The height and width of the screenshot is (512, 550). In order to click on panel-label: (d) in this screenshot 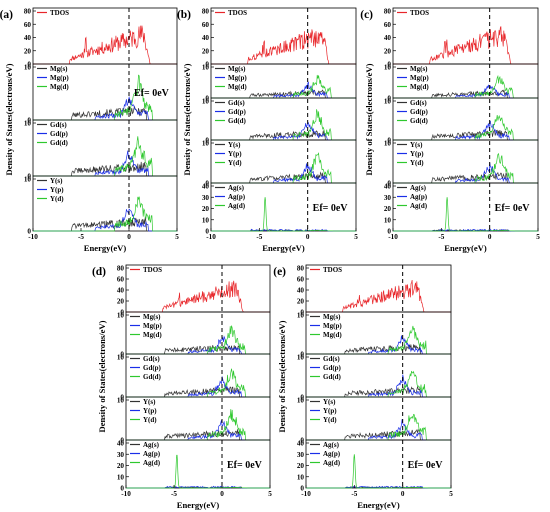, I will do `click(99, 272)`.